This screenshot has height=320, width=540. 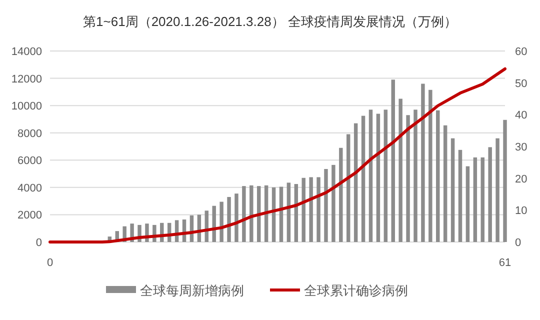 I want to click on legend-label: 全球每周新增病例, so click(x=192, y=290).